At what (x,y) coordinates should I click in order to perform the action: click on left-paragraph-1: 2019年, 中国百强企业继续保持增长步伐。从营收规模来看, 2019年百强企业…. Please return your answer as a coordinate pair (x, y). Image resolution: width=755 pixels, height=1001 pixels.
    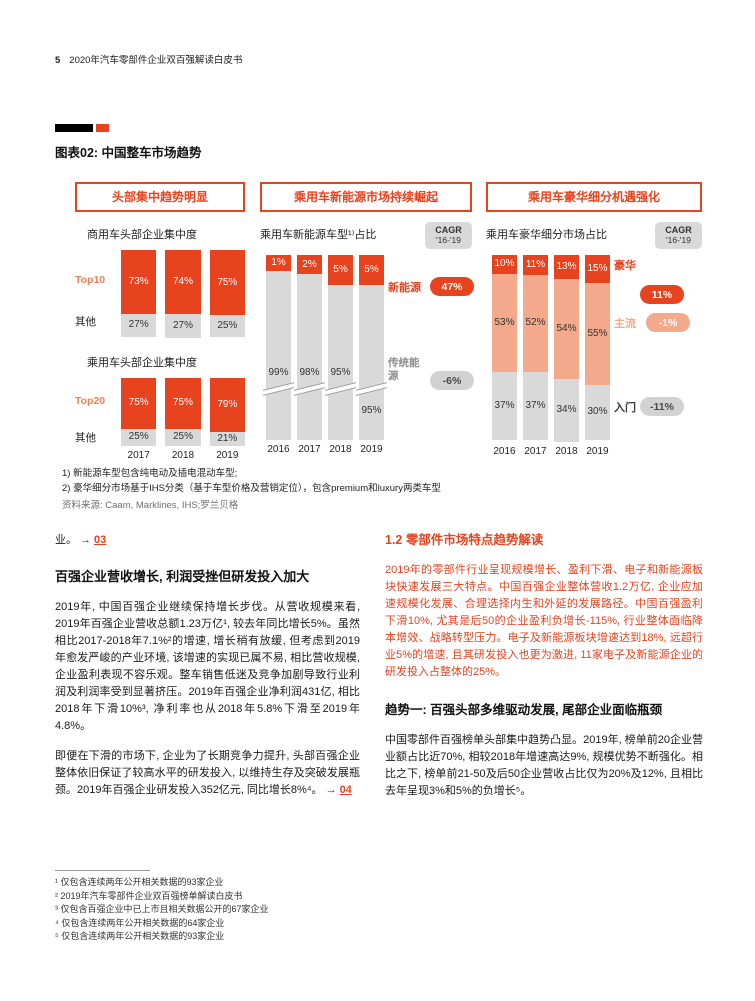
    Looking at the image, I should click on (207, 666).